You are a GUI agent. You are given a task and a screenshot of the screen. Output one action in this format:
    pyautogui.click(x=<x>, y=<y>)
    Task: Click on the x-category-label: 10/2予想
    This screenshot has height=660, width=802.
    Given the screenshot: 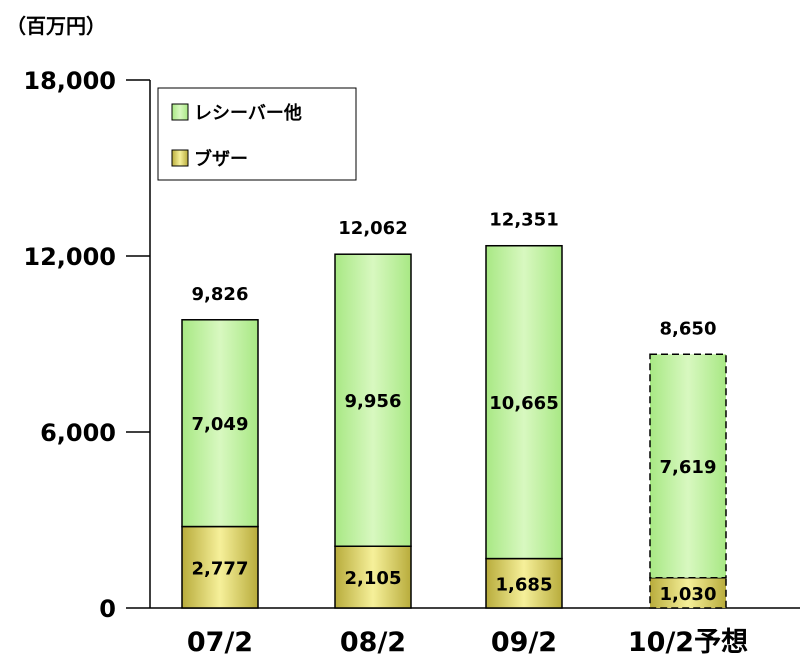 What is the action you would take?
    pyautogui.click(x=688, y=642)
    